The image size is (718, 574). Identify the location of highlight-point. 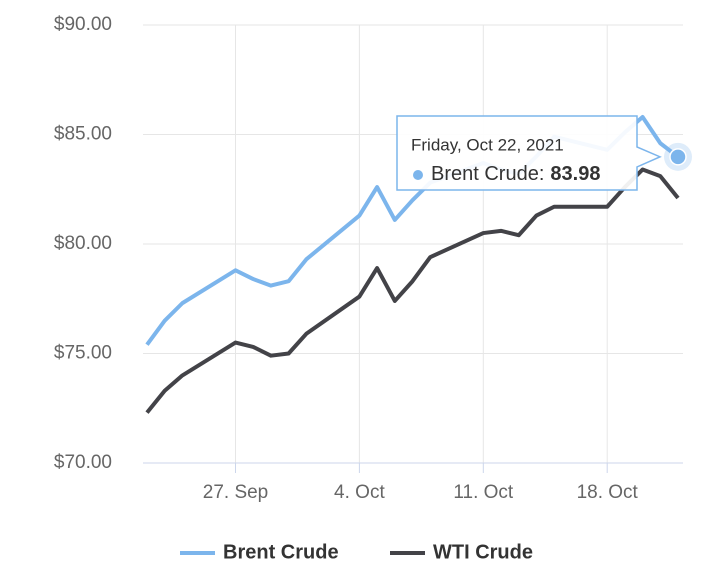
(678, 157).